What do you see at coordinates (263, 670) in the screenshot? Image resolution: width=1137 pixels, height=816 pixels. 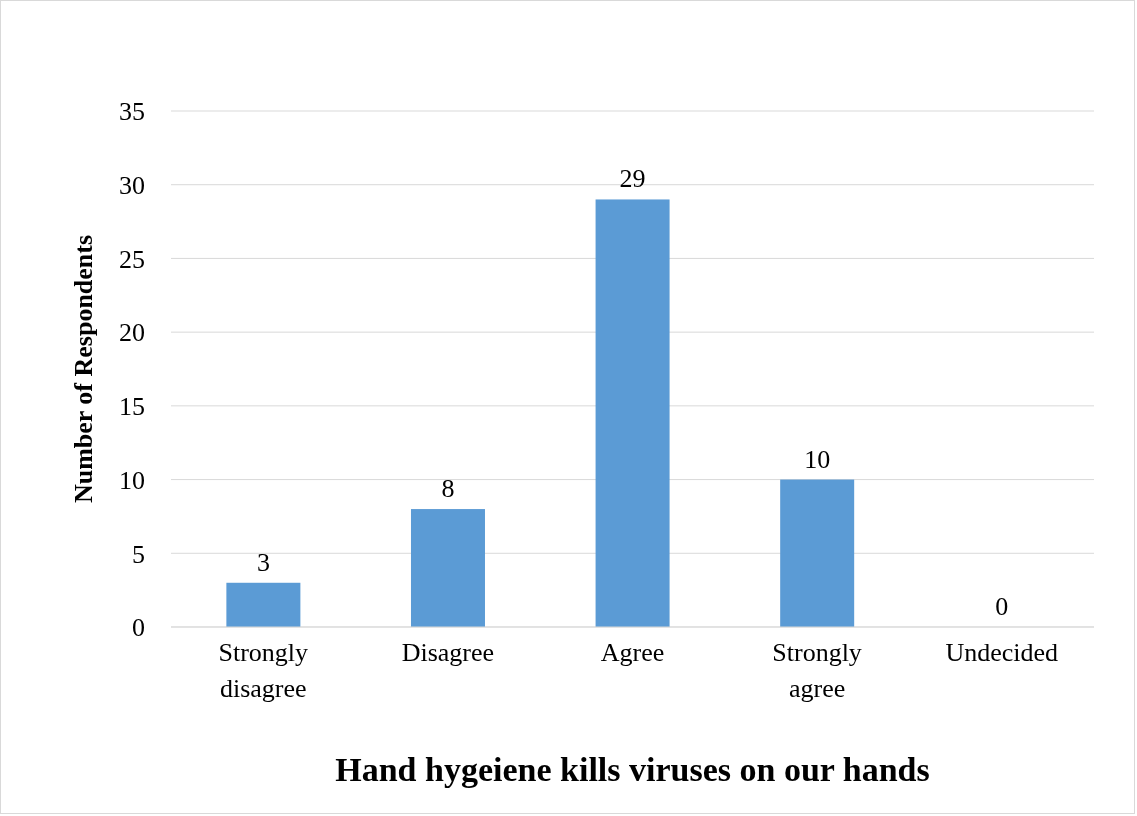 I see `x-tick-label: Strongly disagree` at bounding box center [263, 670].